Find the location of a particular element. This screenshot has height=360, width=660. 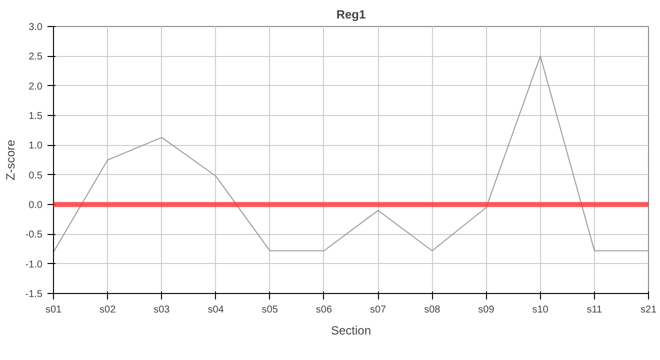

y-axis-title: Z-score is located at coordinates (10, 159).